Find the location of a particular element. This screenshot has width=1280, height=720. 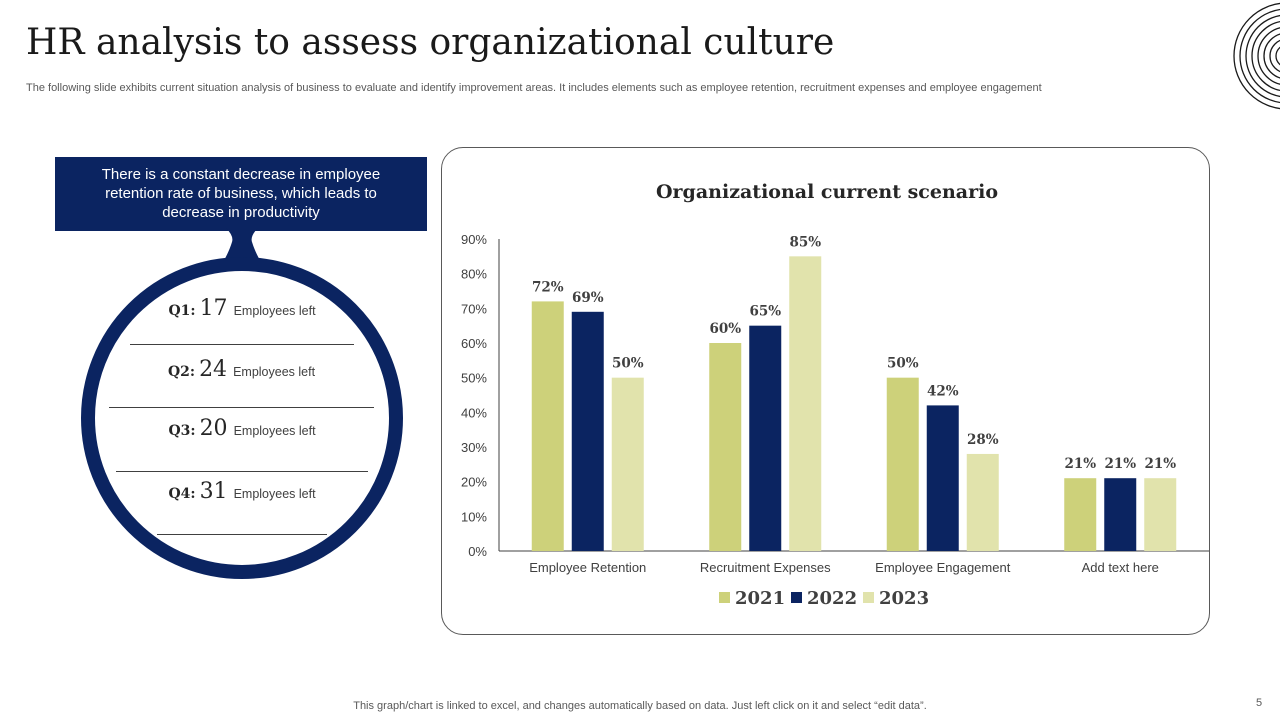

data-label: 65% is located at coordinates (765, 312).